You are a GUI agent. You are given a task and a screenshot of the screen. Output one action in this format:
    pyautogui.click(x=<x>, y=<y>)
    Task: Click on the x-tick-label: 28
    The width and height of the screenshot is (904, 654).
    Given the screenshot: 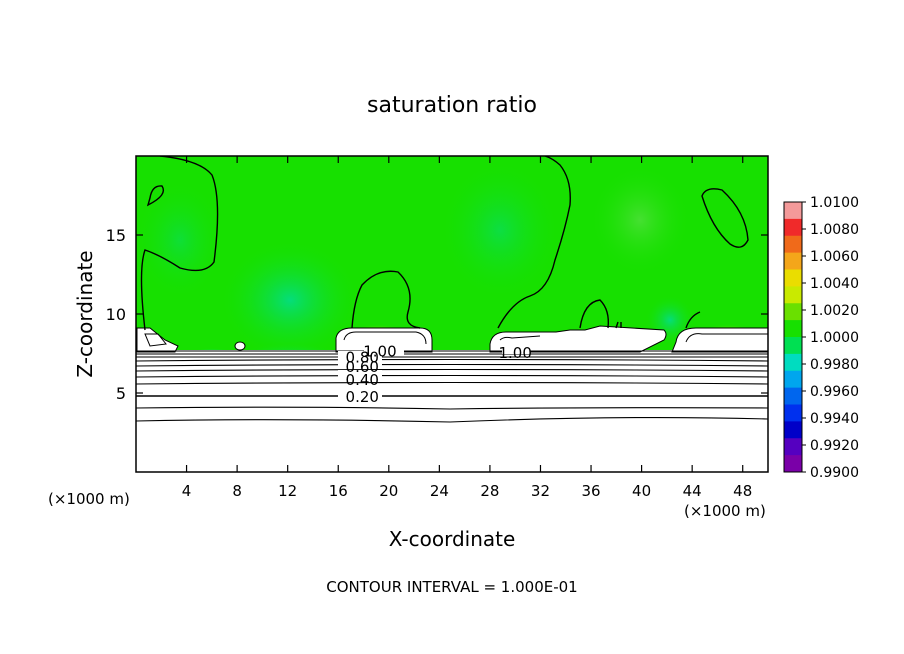 What is the action you would take?
    pyautogui.click(x=489, y=491)
    